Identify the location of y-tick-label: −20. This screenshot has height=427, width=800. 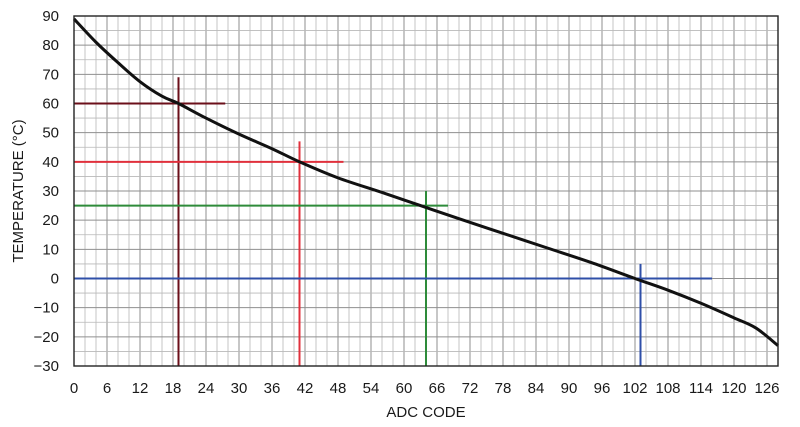
(46, 337).